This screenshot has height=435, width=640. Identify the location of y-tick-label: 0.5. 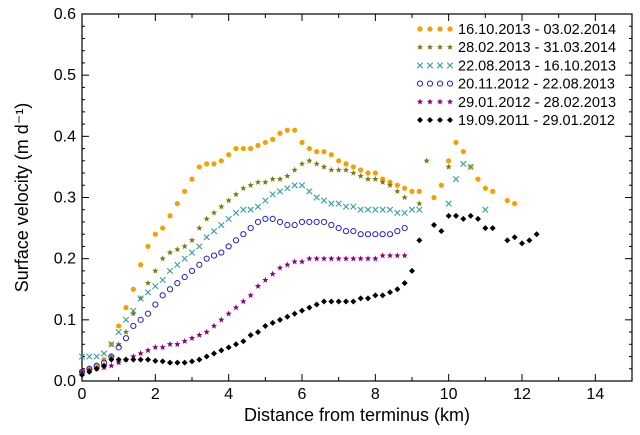
(65, 75).